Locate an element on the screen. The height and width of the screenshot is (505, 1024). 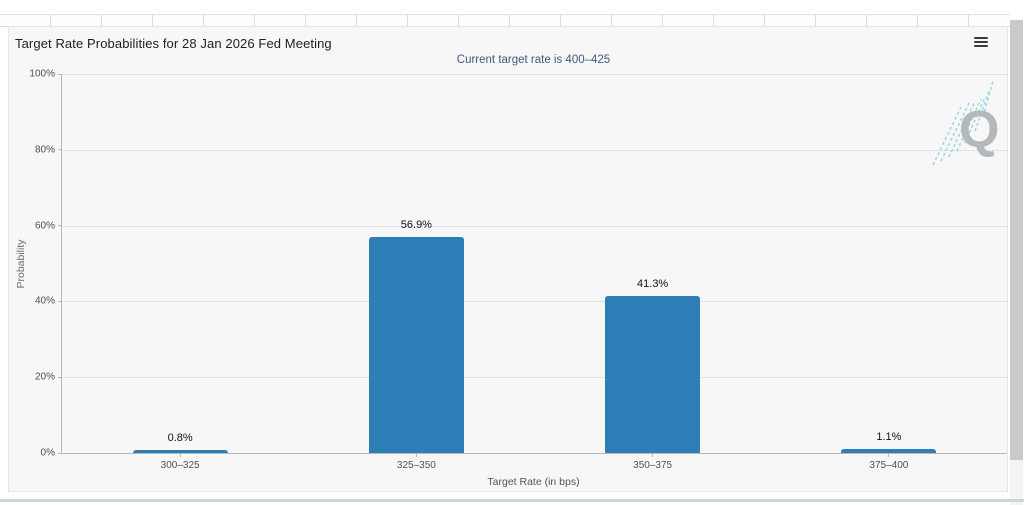
y-tick-label: 60% is located at coordinates (44, 226).